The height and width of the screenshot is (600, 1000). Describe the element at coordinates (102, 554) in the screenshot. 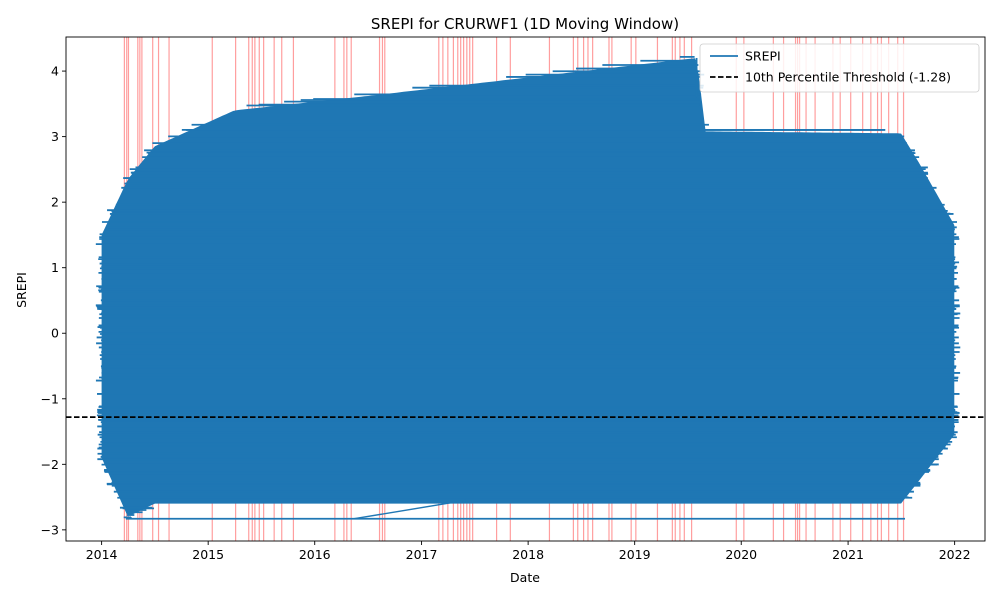

I see `x-tick-label: 2014` at that location.